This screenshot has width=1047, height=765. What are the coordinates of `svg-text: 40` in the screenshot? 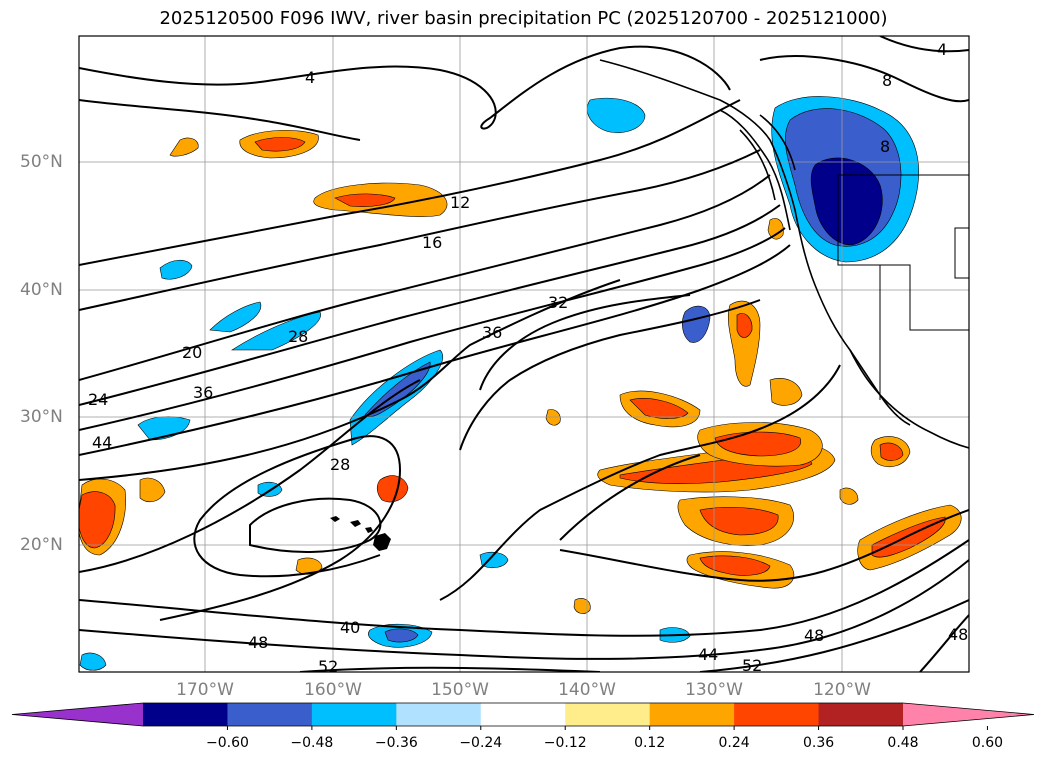 It's located at (350, 627).